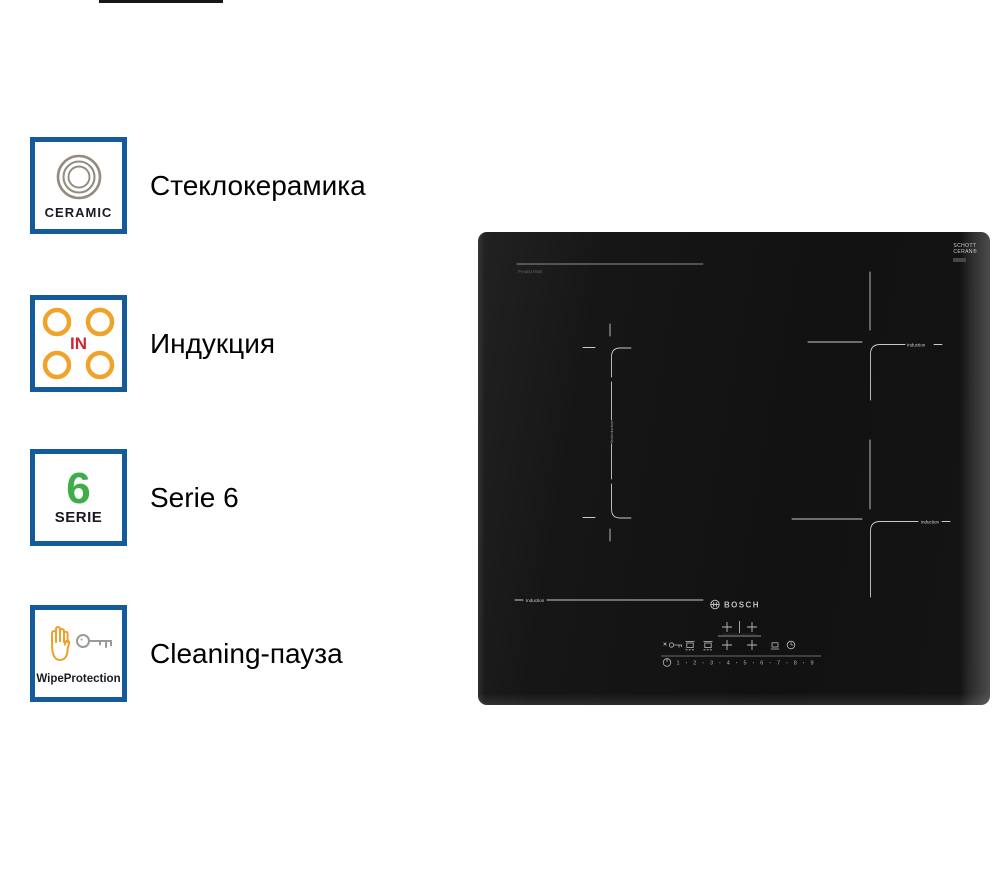  I want to click on flex-pot-left-icon, so click(690, 646).